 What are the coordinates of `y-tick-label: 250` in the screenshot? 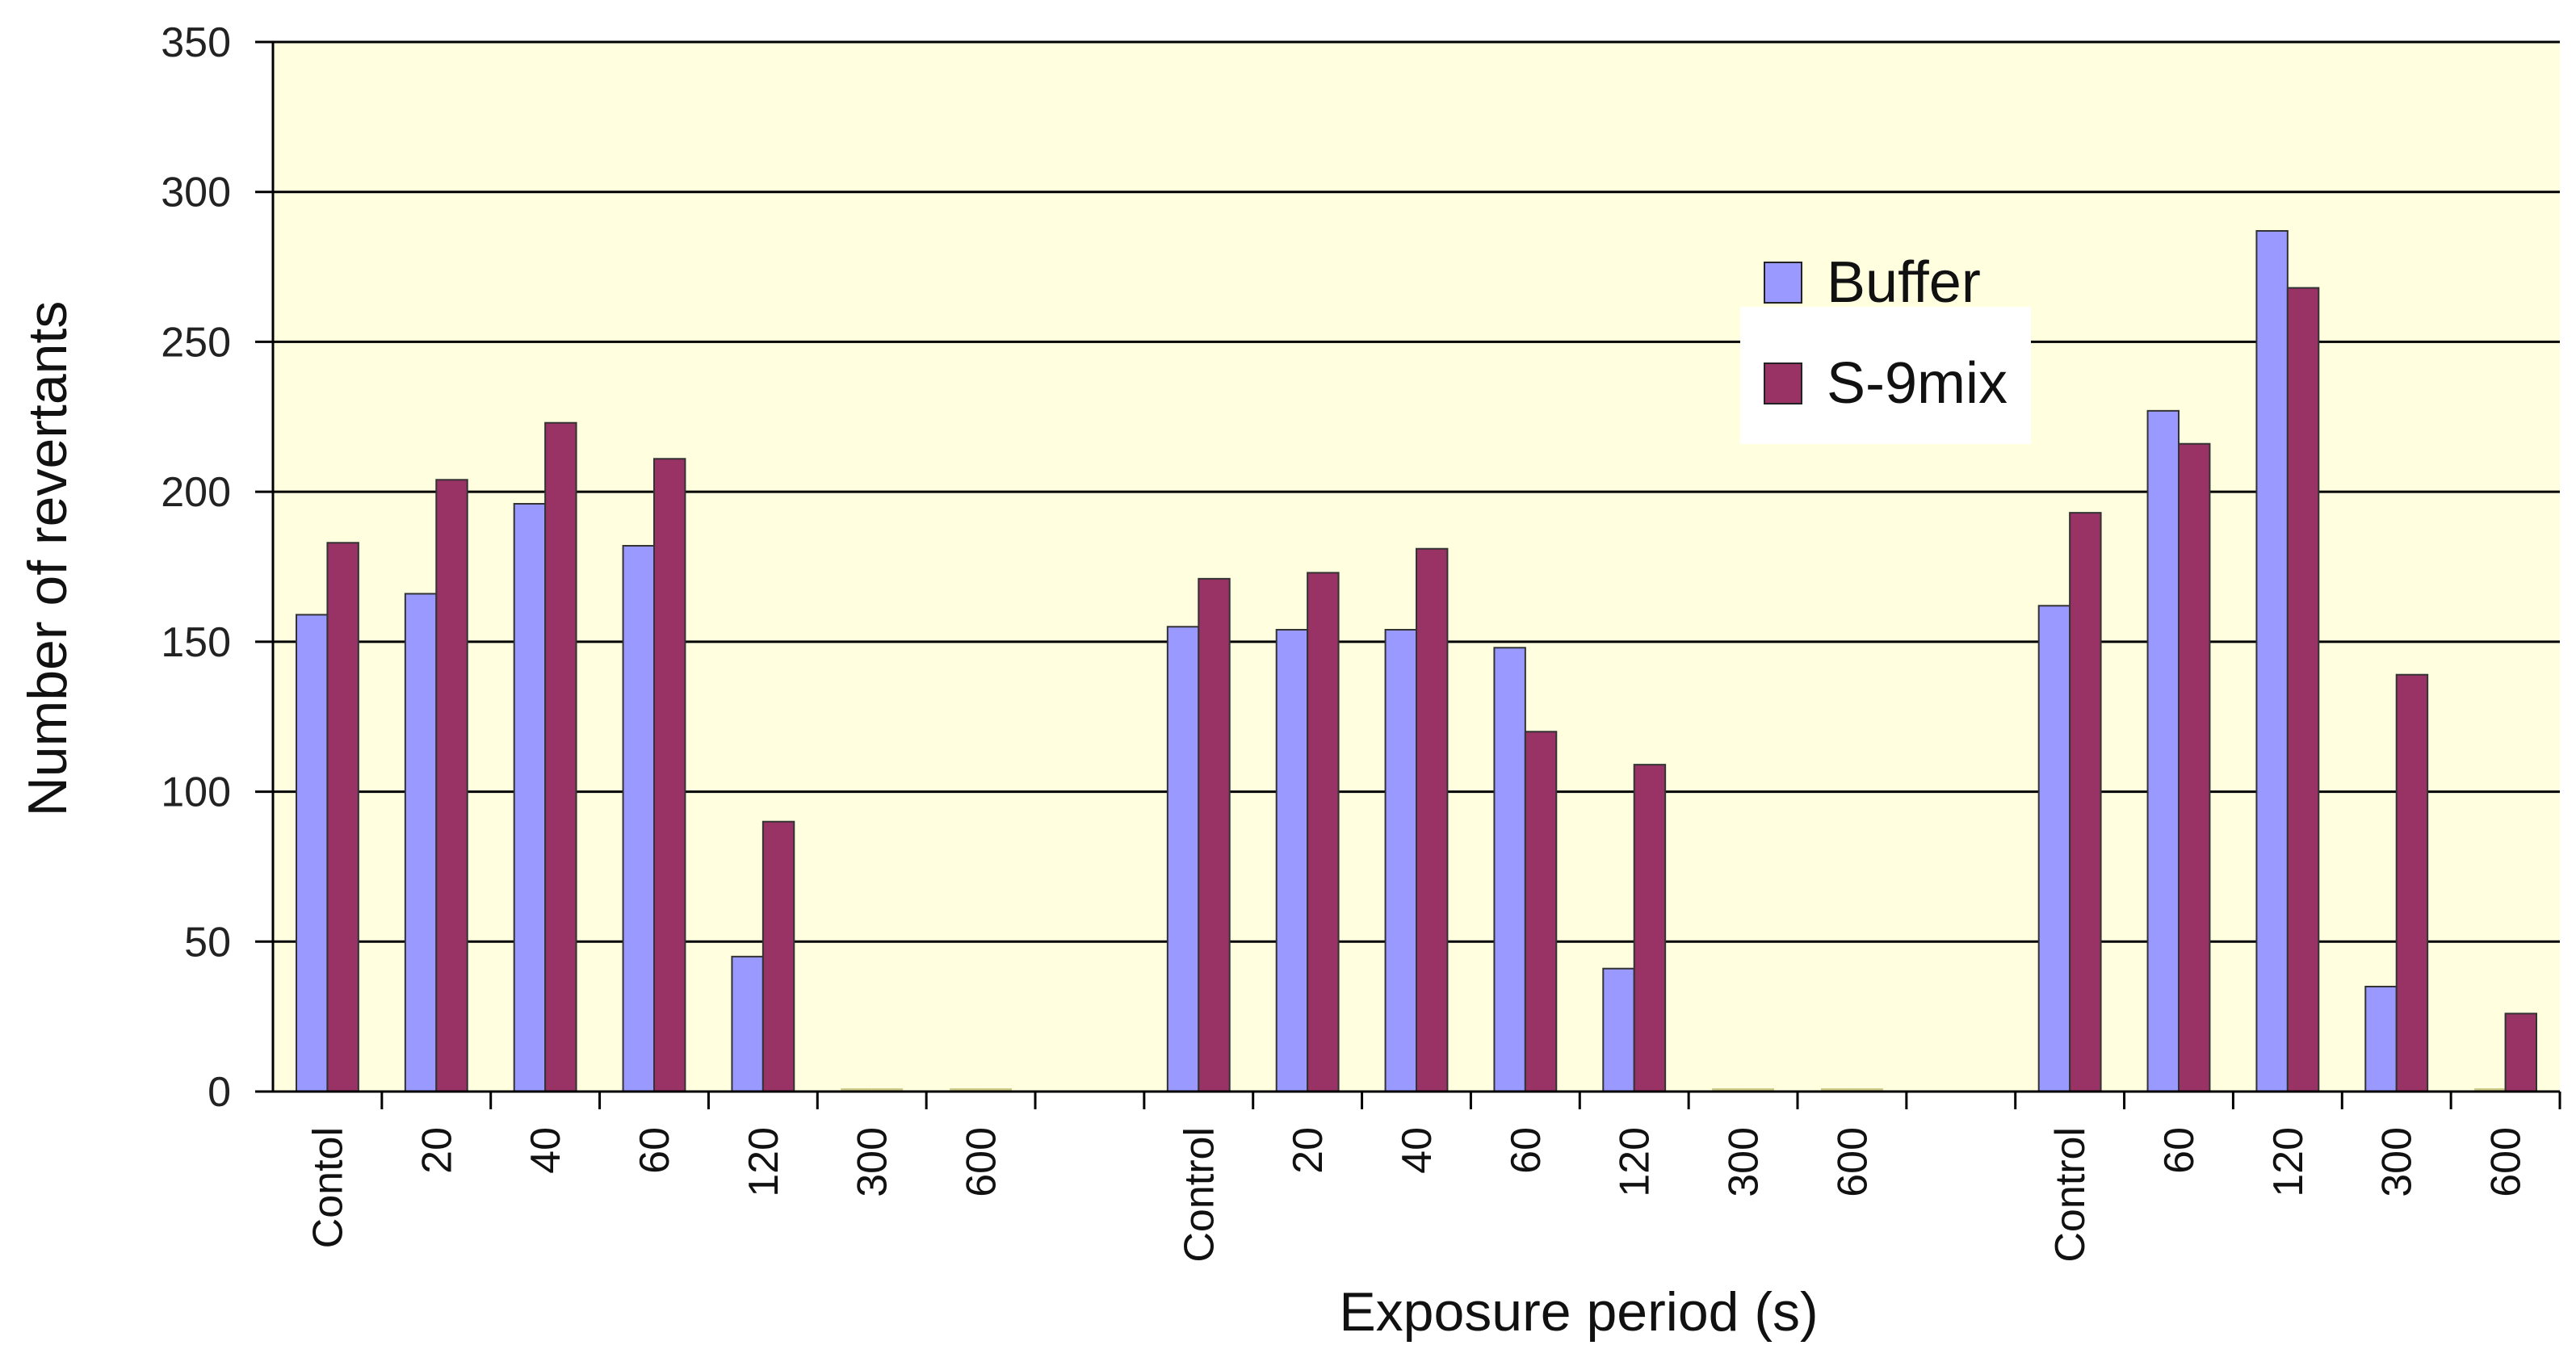 It's located at (196, 342).